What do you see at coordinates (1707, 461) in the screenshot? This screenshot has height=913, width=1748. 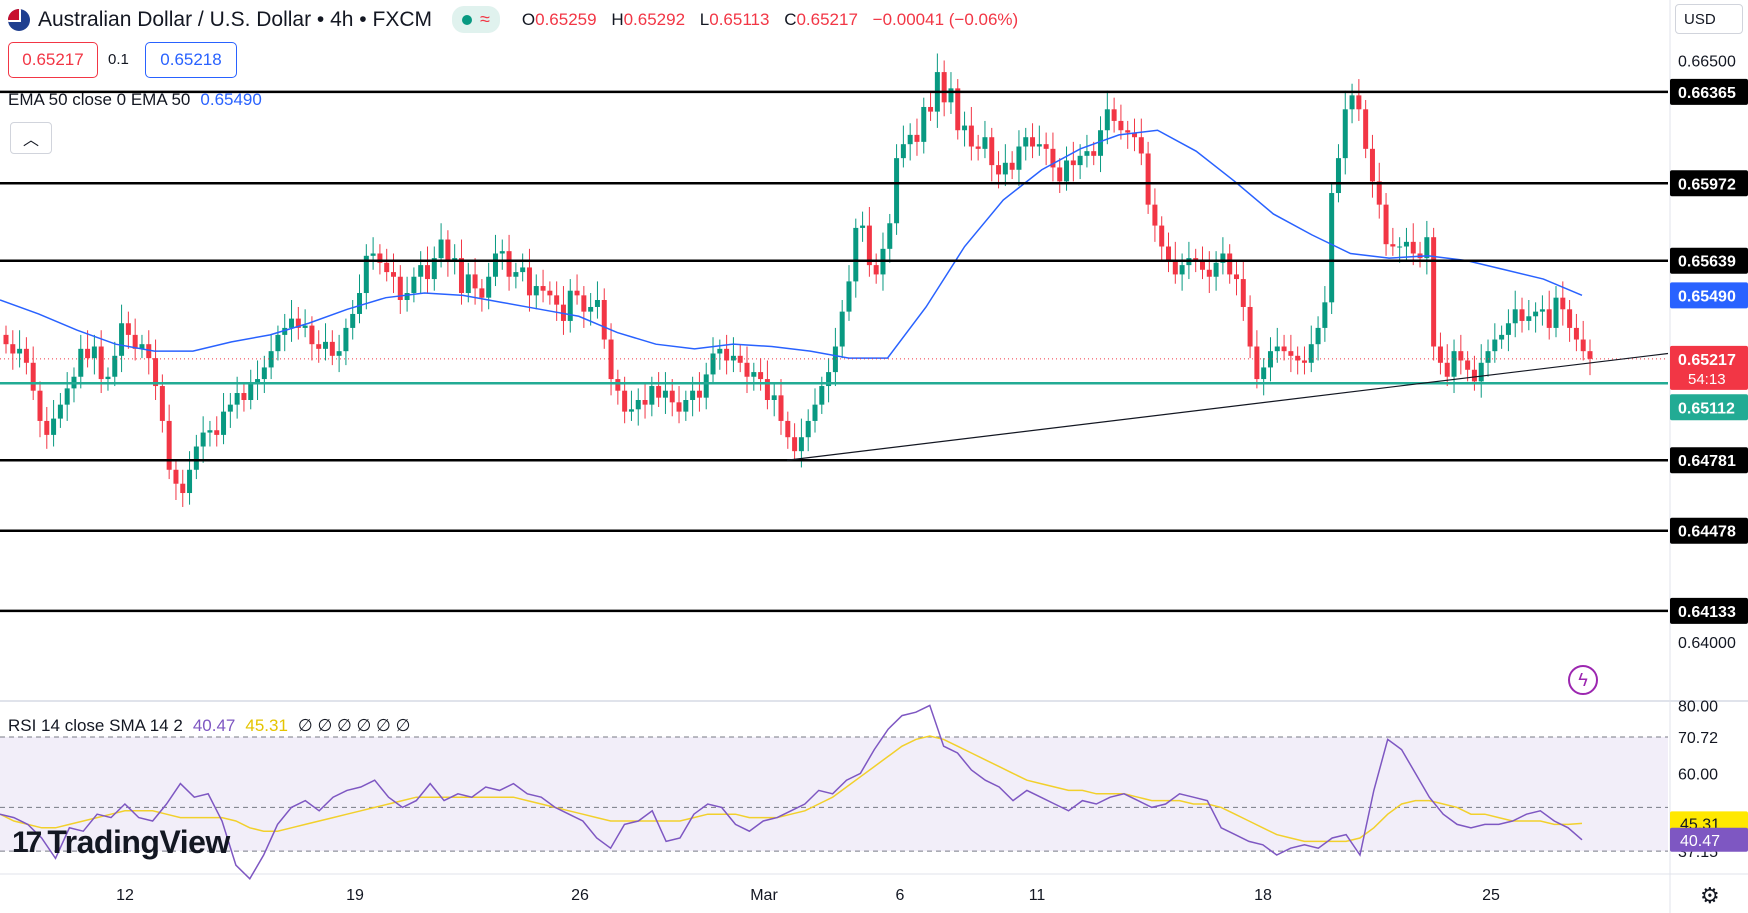 I see `level-price-tag-text: 0.64781` at bounding box center [1707, 461].